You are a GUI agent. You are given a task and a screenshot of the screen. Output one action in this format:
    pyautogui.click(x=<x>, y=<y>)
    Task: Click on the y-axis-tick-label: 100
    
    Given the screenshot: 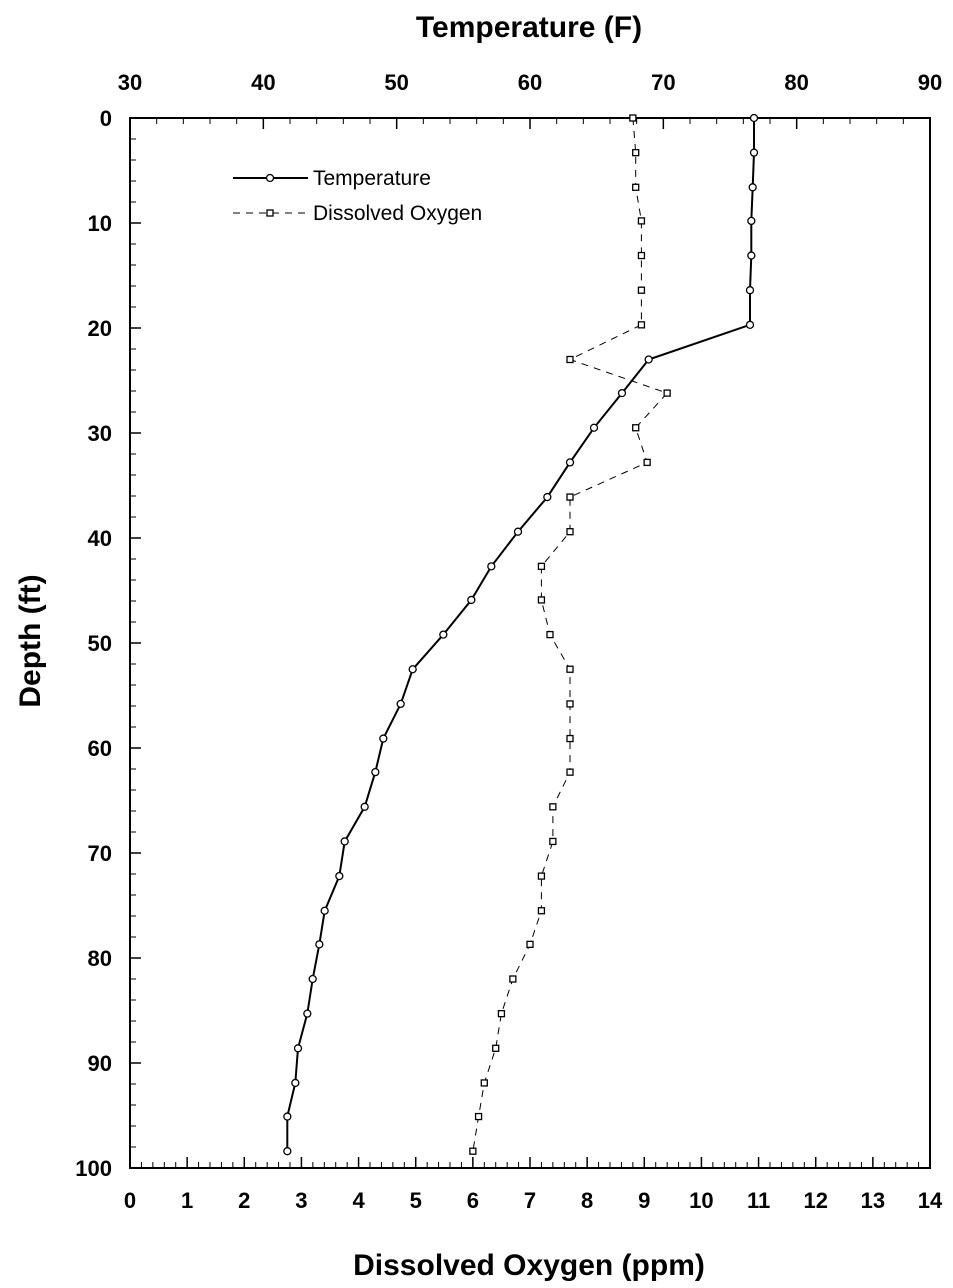 What is the action you would take?
    pyautogui.click(x=93, y=1168)
    